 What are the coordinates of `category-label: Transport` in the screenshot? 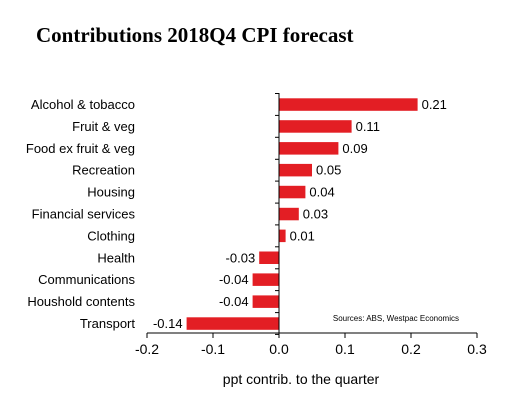 It's located at (108, 323).